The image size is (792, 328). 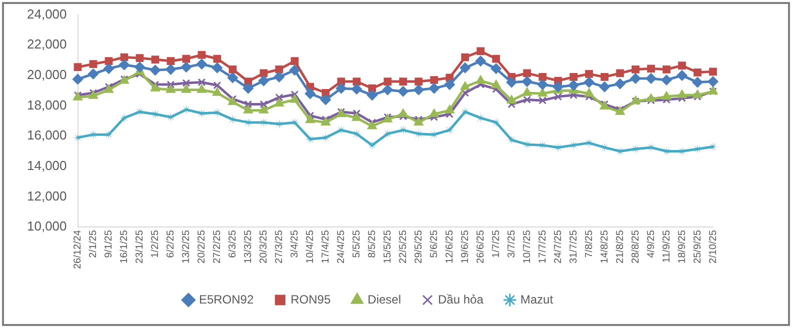 I want to click on x-tick-label: 17/7/25, so click(x=542, y=247).